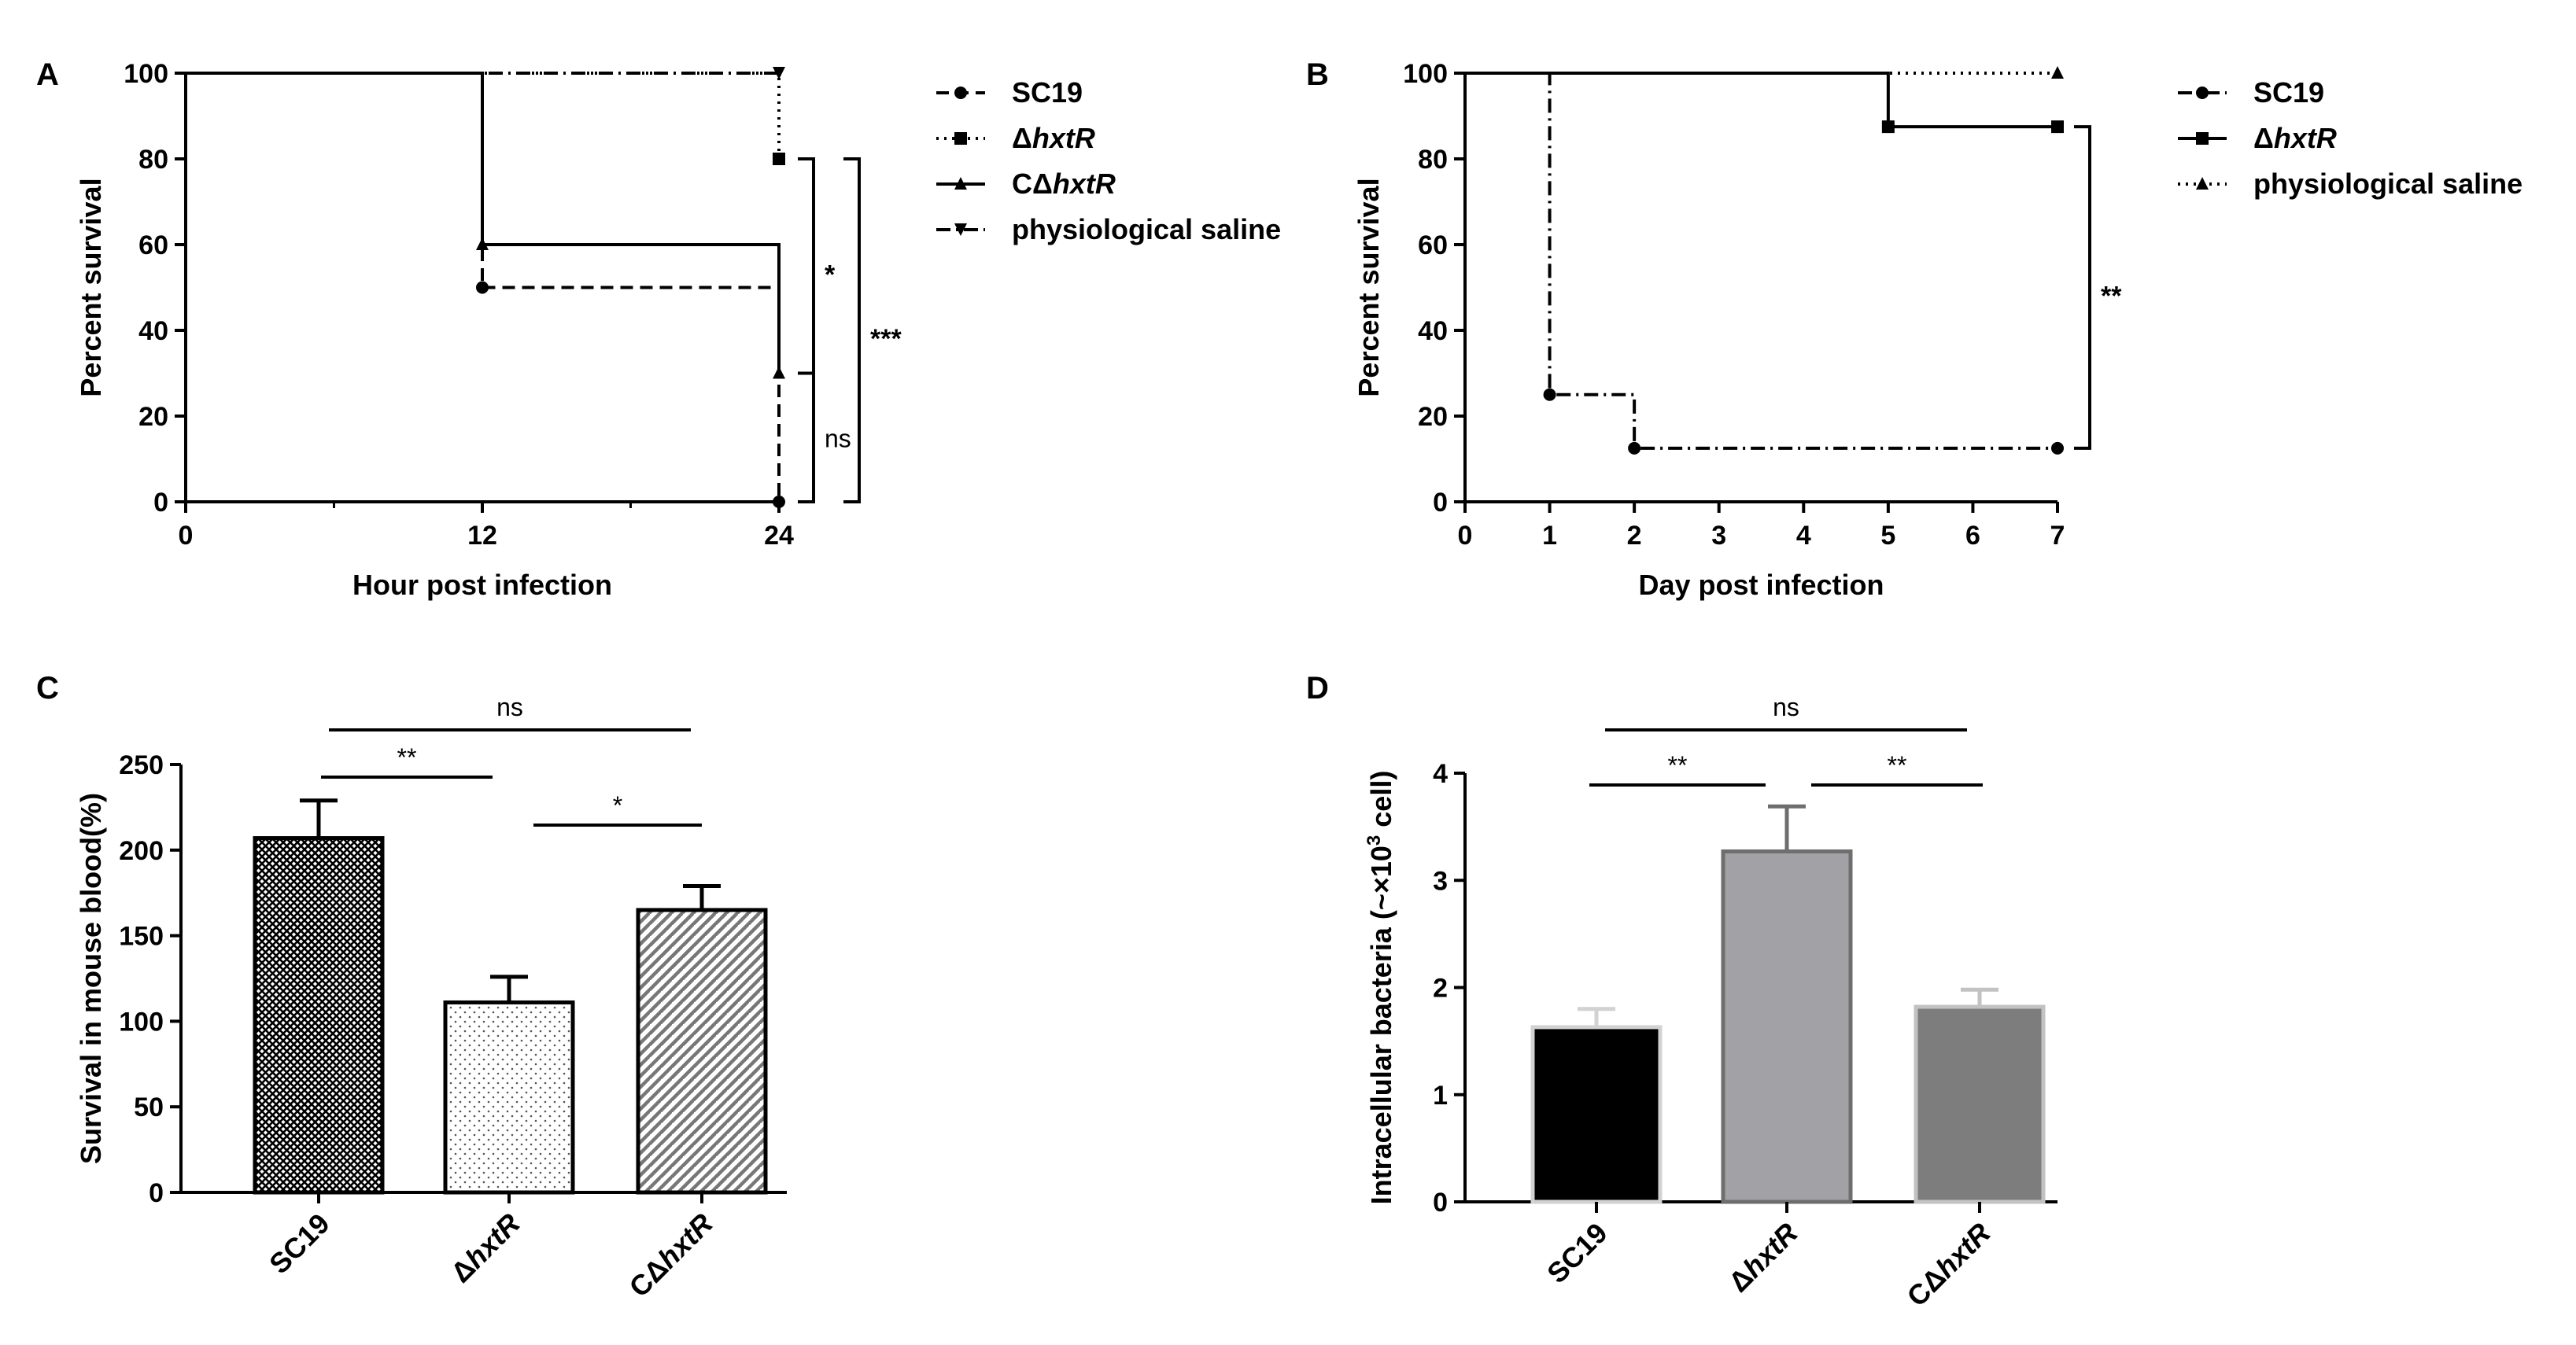 This screenshot has width=2576, height=1345. Describe the element at coordinates (1804, 536) in the screenshot. I see `x-tick-label: 4` at that location.